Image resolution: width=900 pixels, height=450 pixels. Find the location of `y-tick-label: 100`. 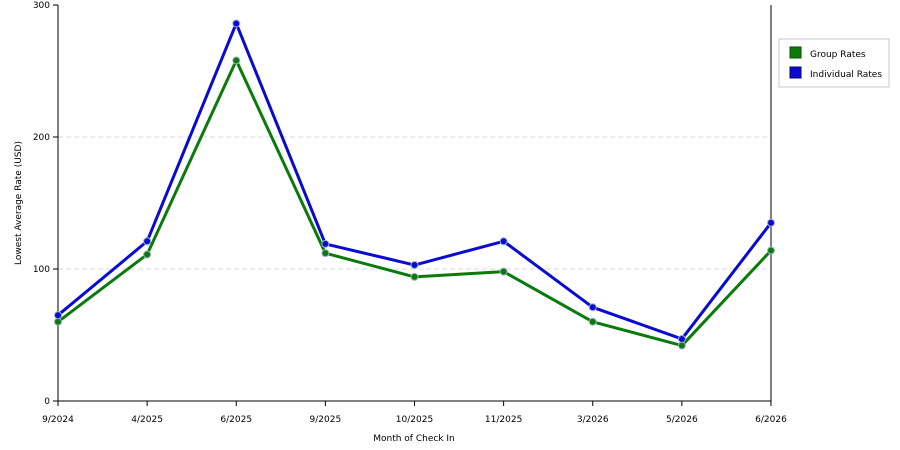

y-tick-label: 100 is located at coordinates (41, 270).